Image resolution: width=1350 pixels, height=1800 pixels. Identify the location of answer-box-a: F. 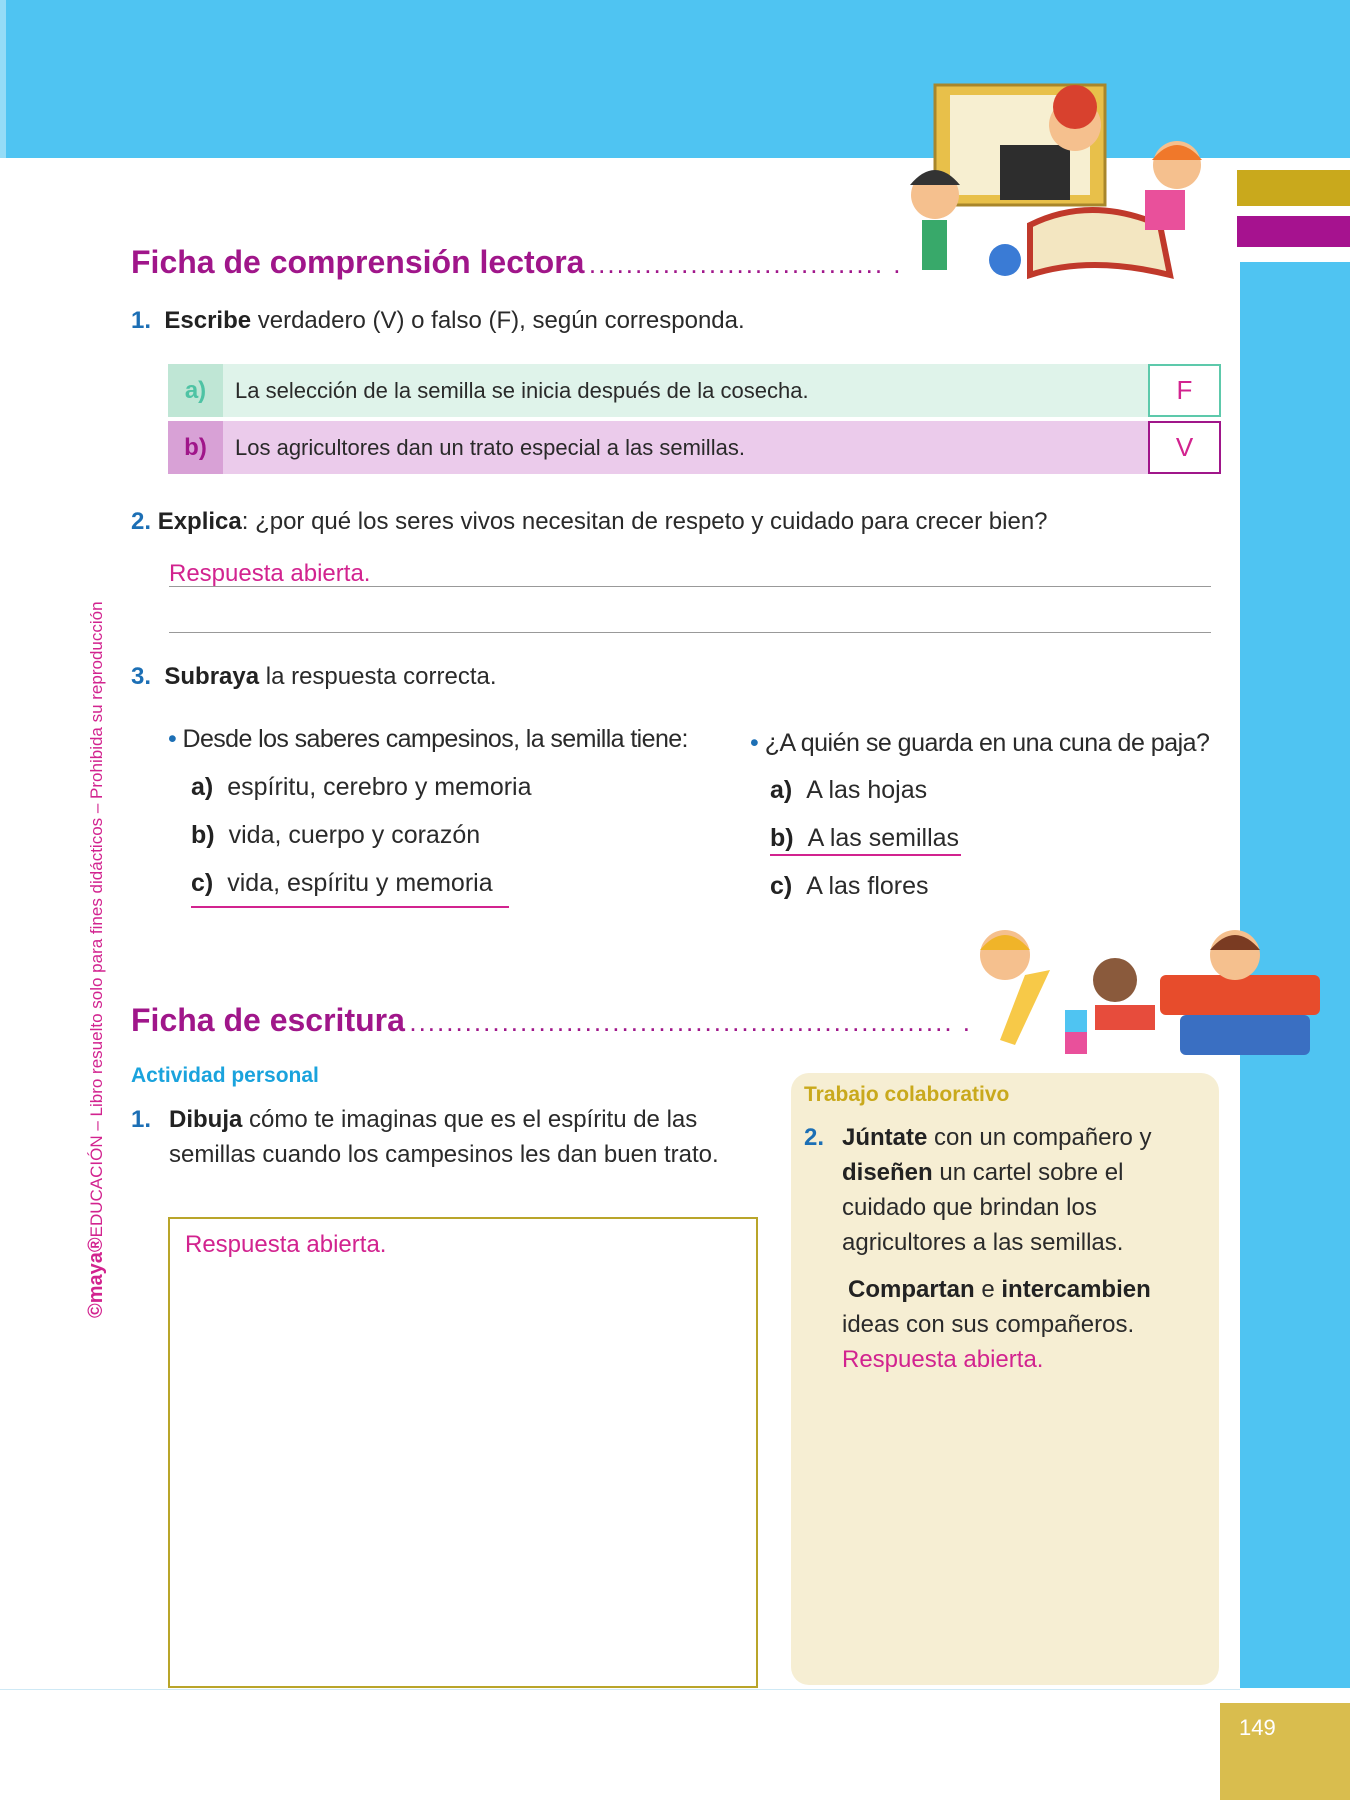
(1184, 390).